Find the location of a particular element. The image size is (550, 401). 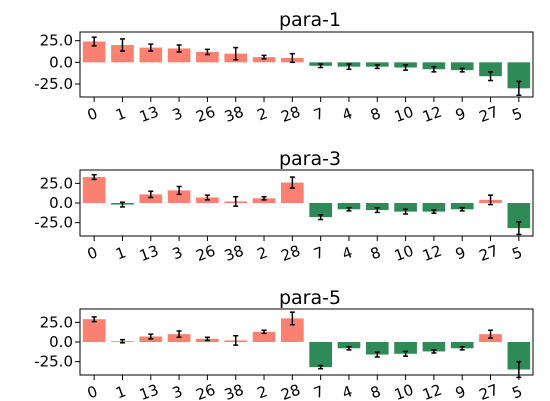

subplot-title: para-3 is located at coordinates (310, 159).